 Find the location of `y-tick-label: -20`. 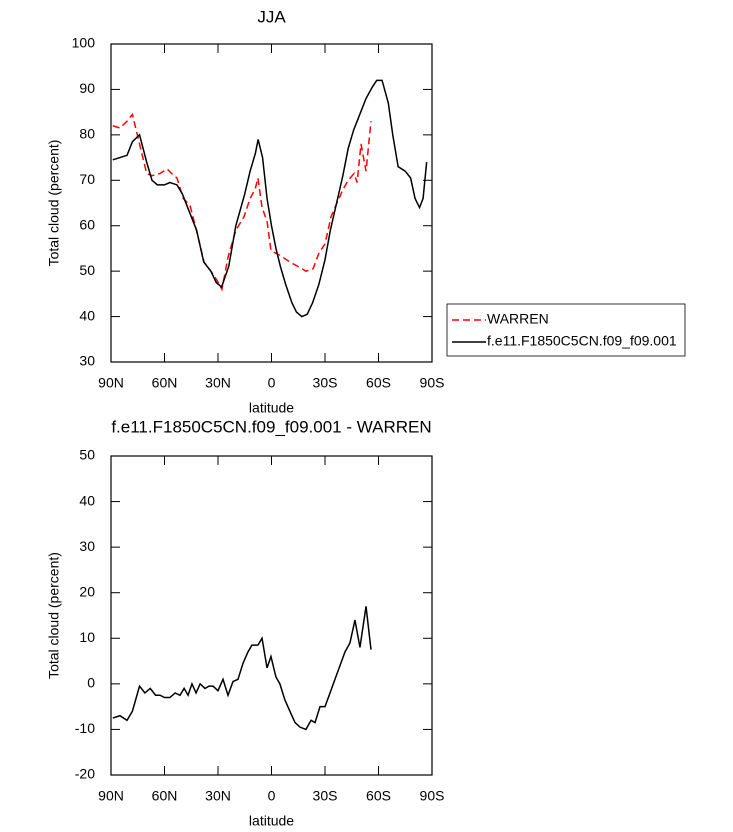

y-tick-label: -20 is located at coordinates (85, 774).